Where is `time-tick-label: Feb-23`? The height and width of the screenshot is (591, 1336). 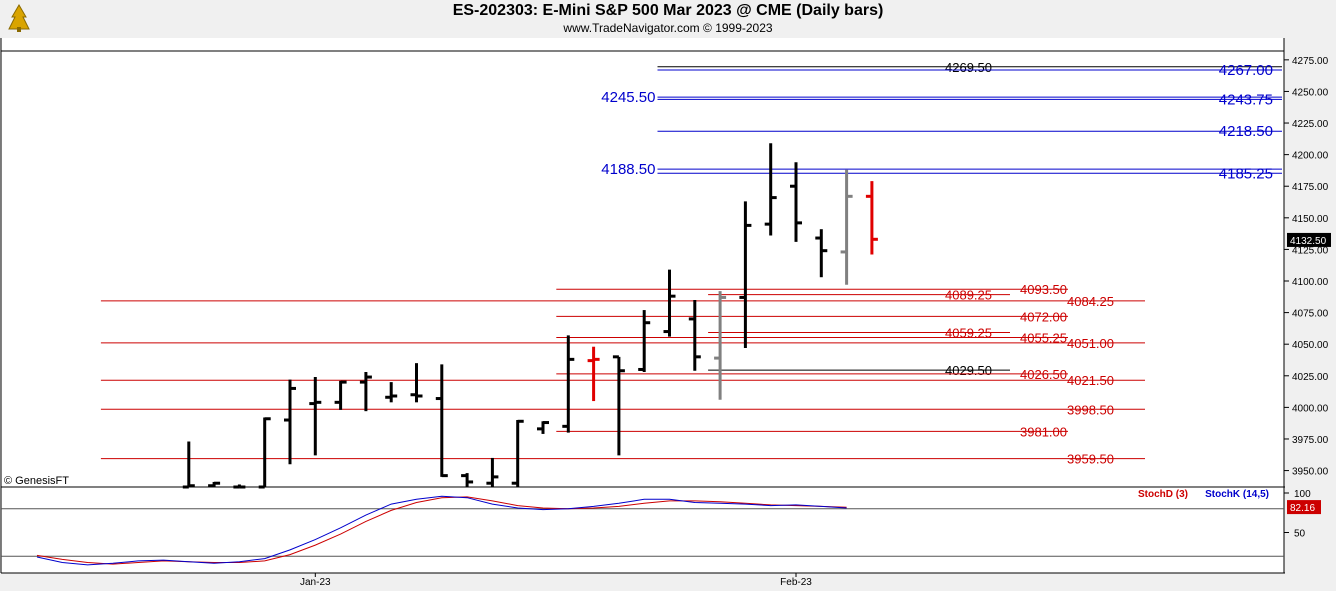 time-tick-label: Feb-23 is located at coordinates (796, 582).